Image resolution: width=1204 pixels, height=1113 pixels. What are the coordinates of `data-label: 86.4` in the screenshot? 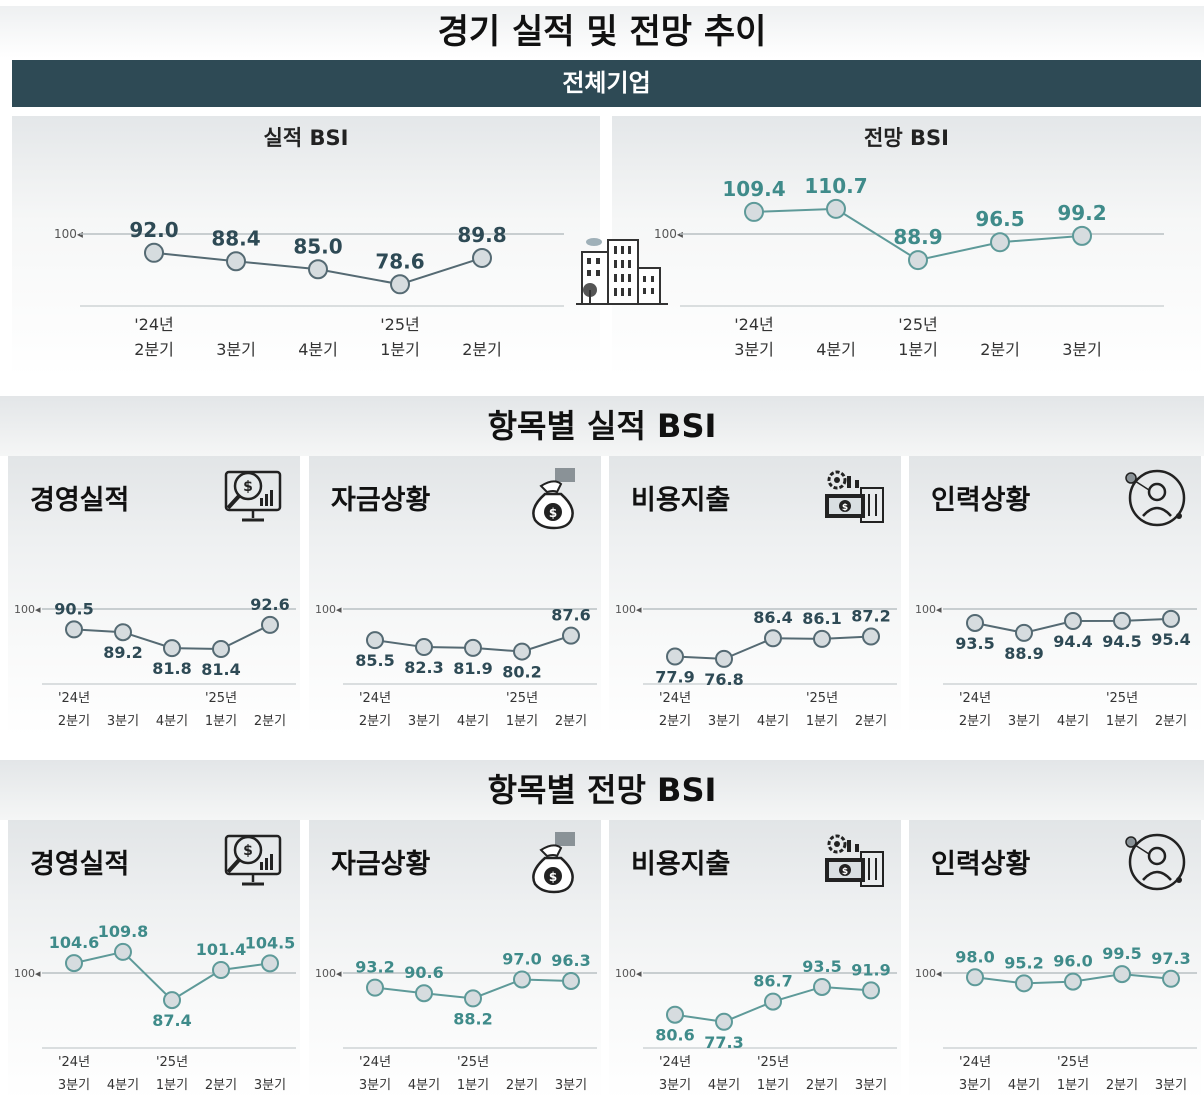 It's located at (772, 617).